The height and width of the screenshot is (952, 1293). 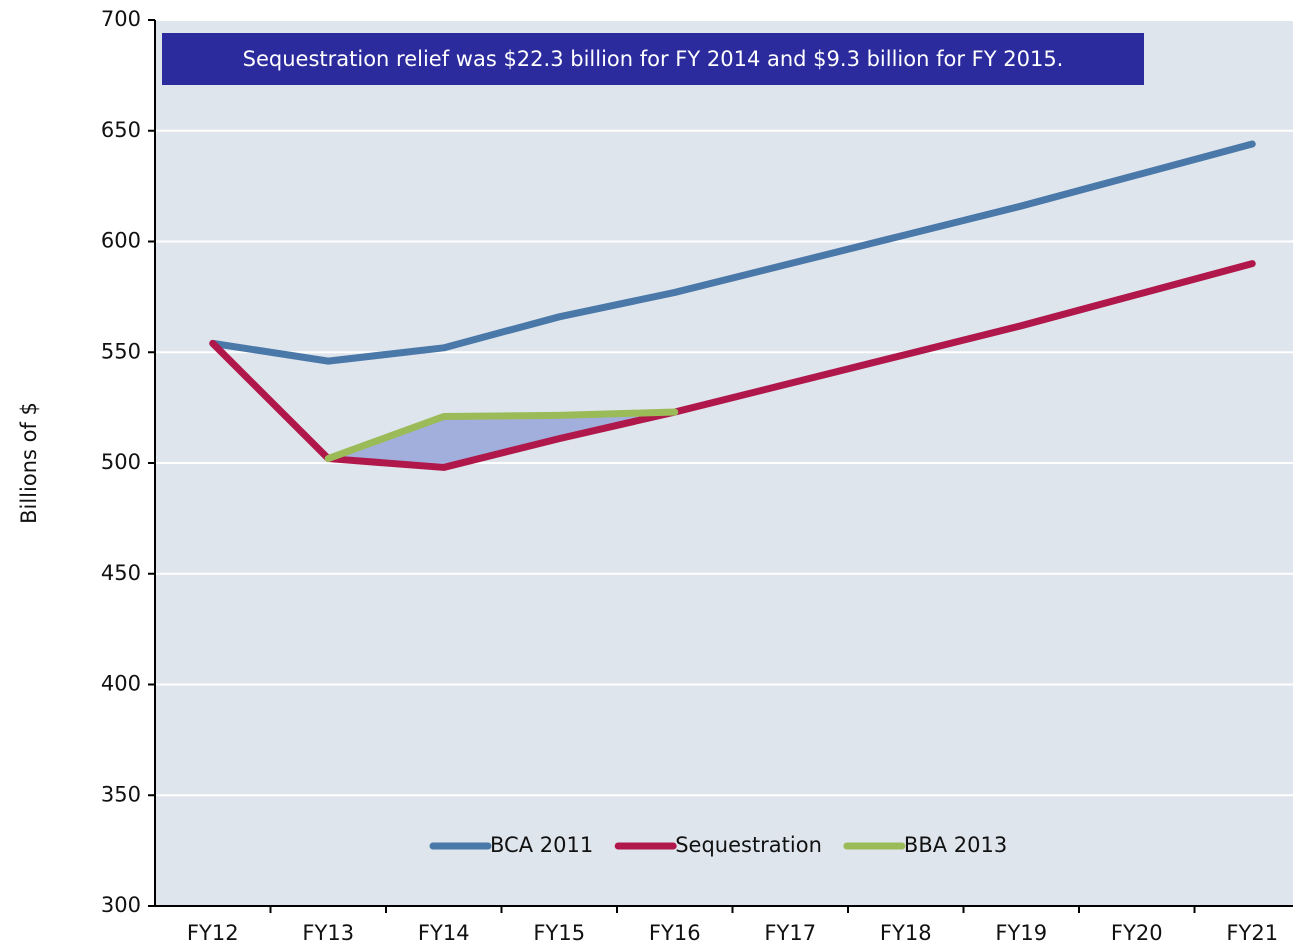 I want to click on x-tick-label: FY14, so click(x=444, y=933).